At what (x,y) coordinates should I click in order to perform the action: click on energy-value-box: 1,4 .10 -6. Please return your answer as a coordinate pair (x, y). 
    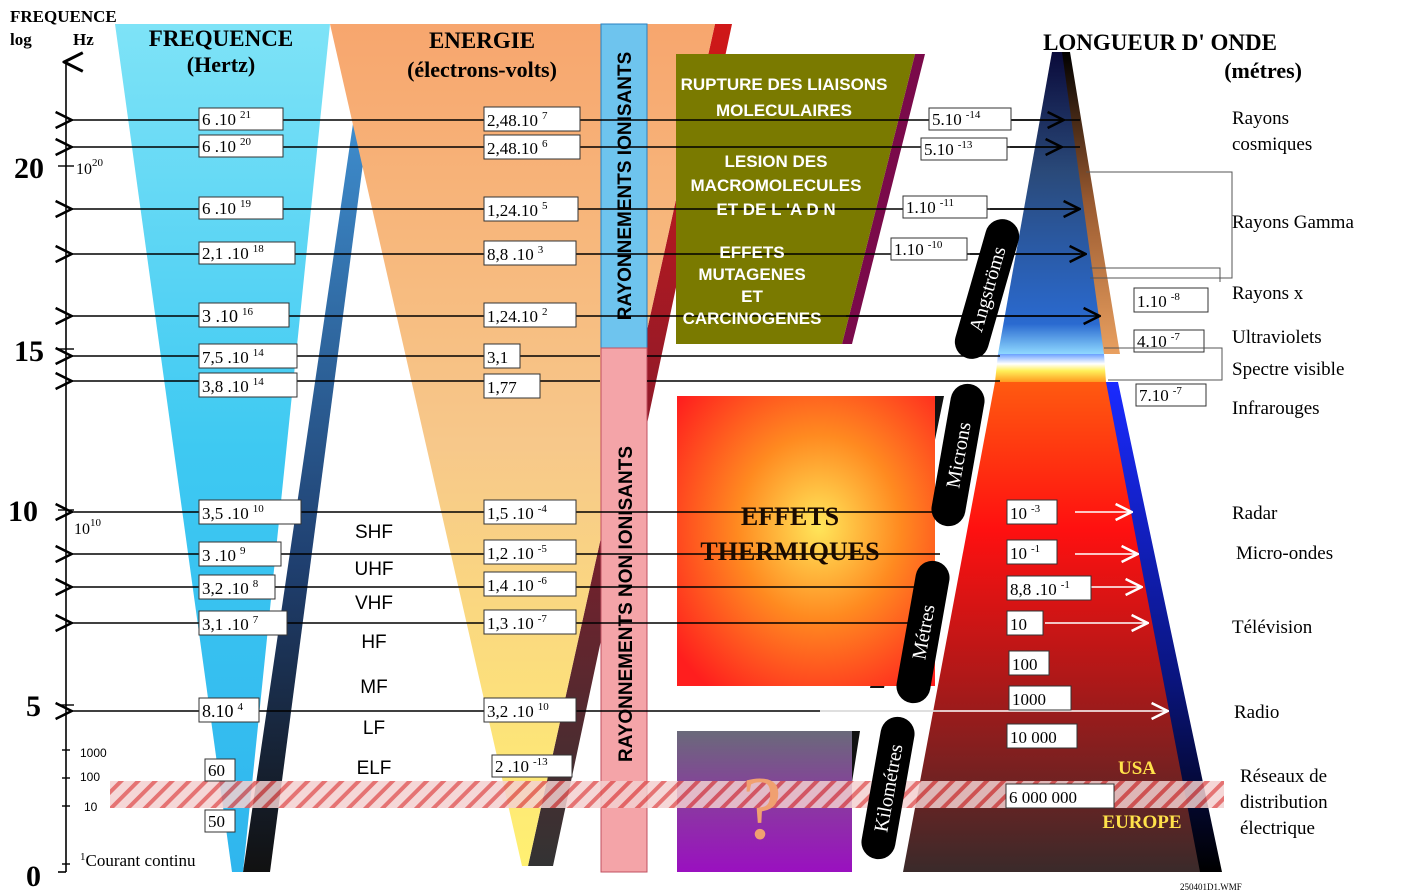
    Looking at the image, I should click on (530, 584).